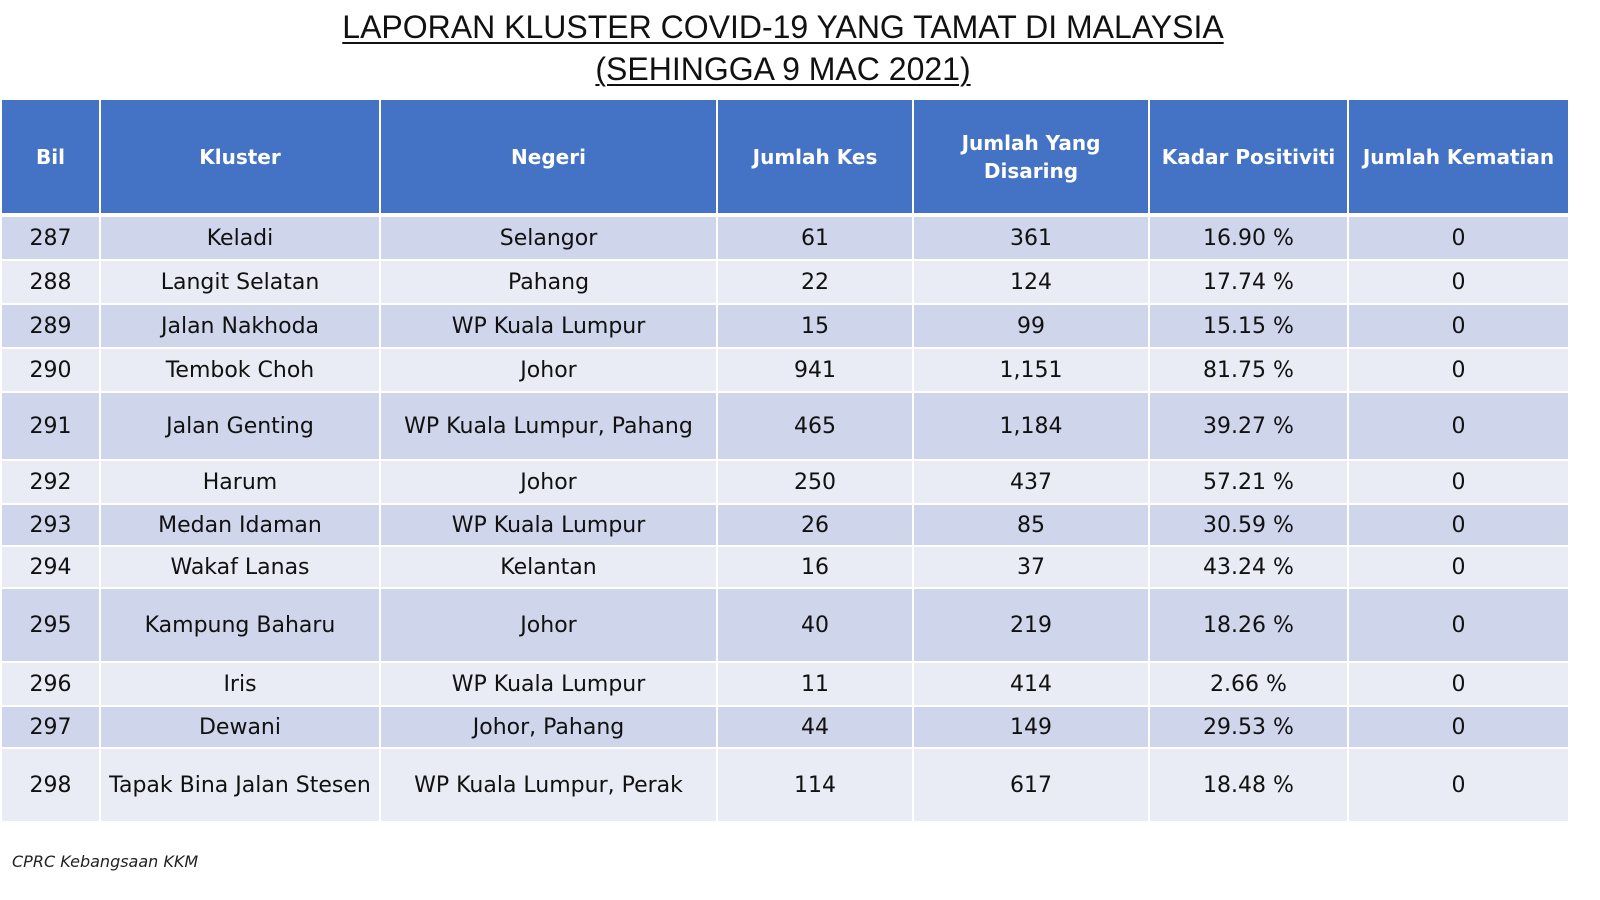 The image size is (1600, 900). I want to click on cell-negeri: Johor, Pahang, so click(548, 727).